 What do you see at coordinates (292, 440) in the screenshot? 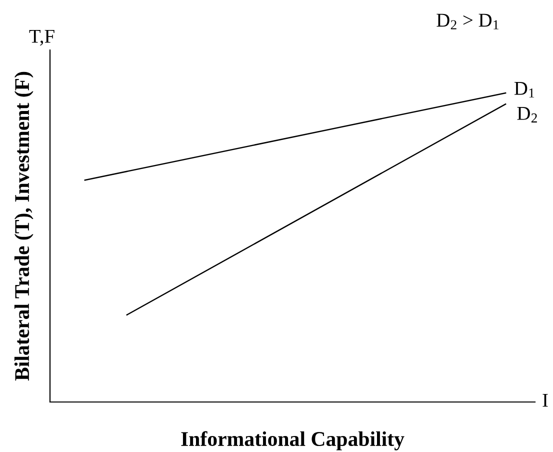
I see `x-axis-title: Informational Capability` at bounding box center [292, 440].